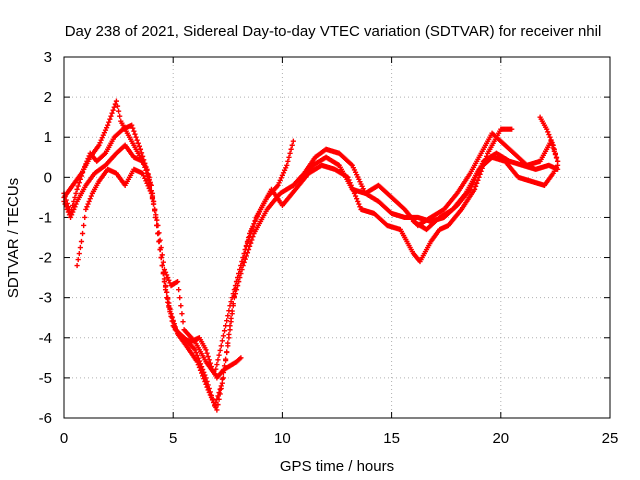  Describe the element at coordinates (45, 338) in the screenshot. I see `y-tick-label: -4` at that location.